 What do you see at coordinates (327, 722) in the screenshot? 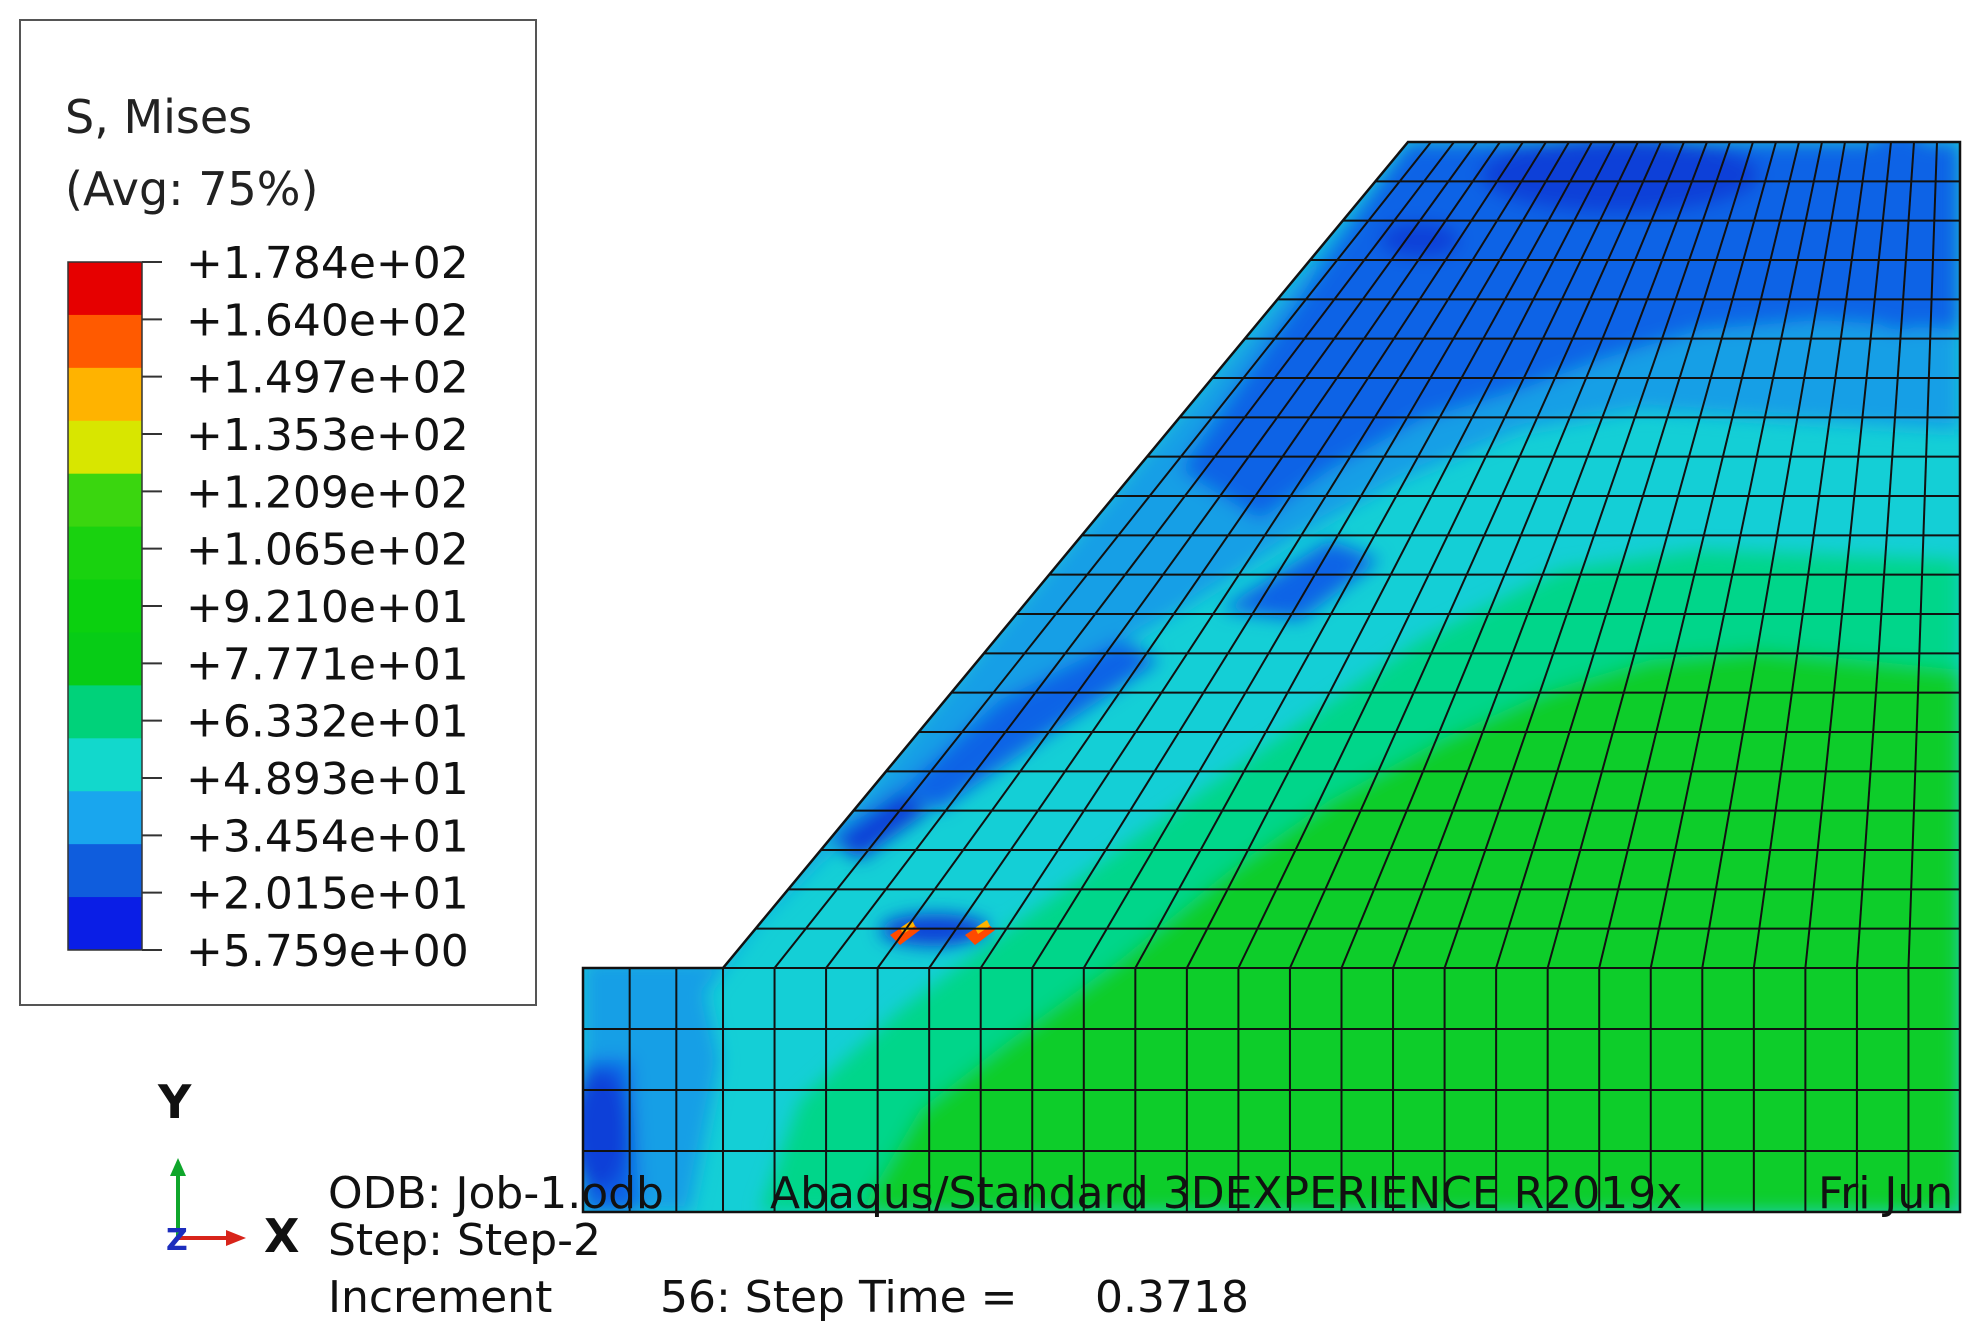
I see `legend-value-label: +6.332e+01` at bounding box center [327, 722].